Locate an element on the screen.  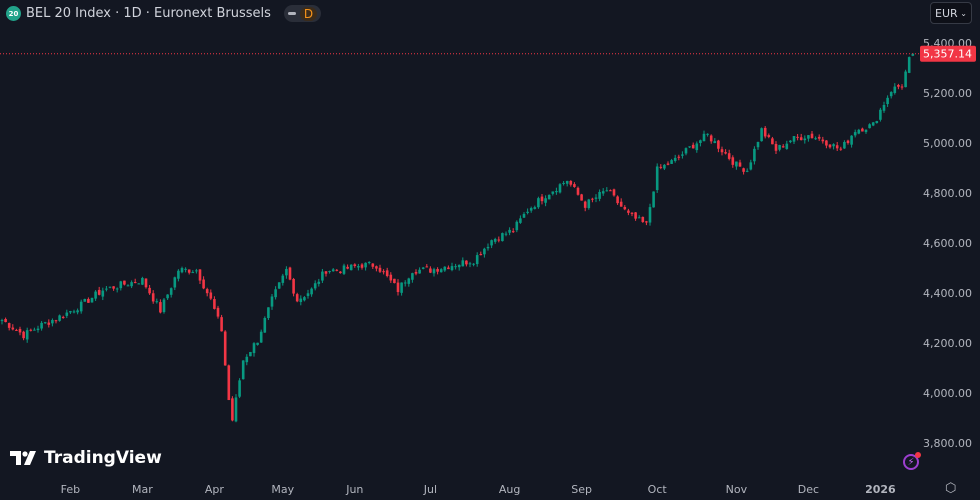
x-tick-label: Sep is located at coordinates (581, 489).